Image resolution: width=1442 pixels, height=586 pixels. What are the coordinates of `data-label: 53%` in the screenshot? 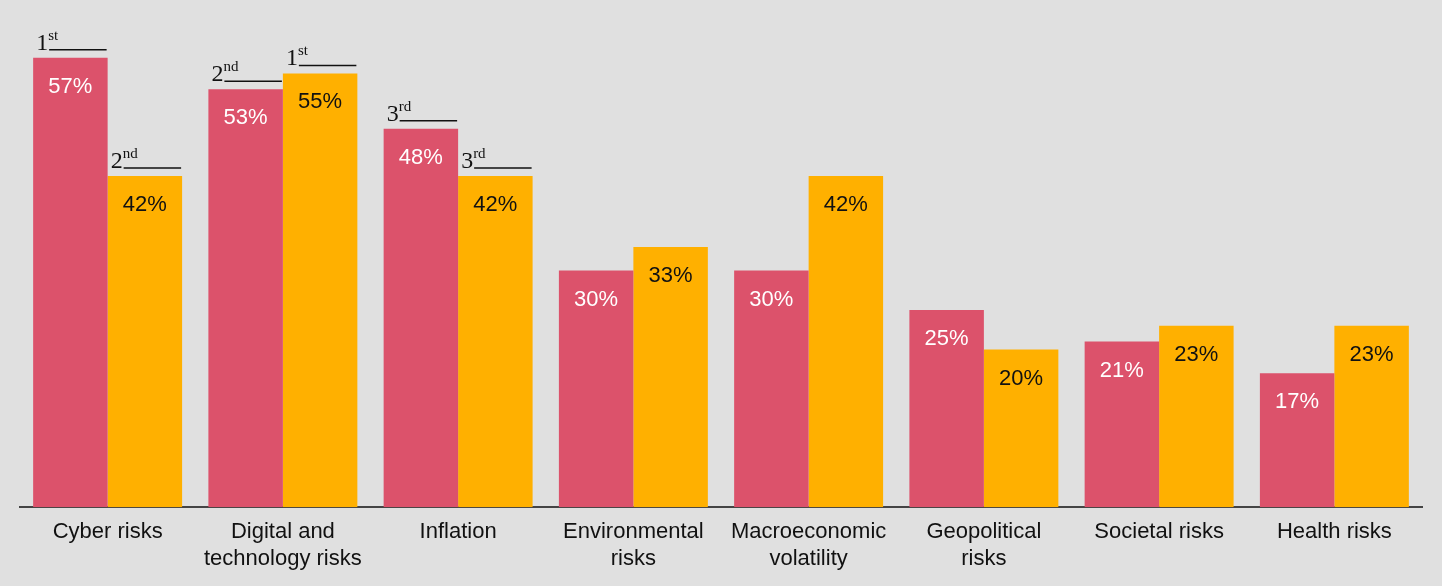 It's located at (245, 117).